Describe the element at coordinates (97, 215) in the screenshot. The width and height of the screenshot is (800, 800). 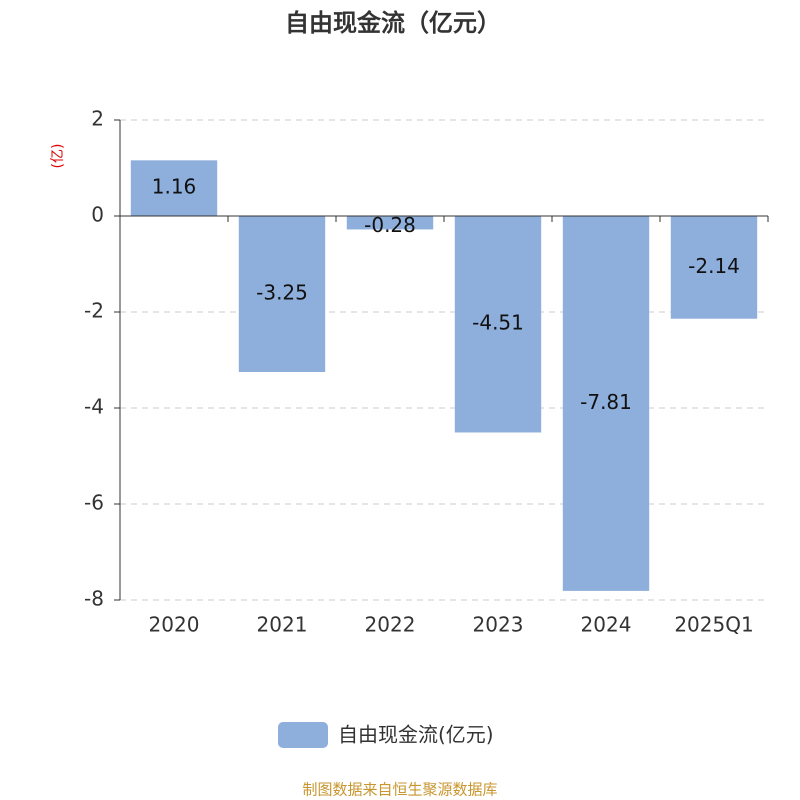
I see `y-tick-label: 0` at that location.